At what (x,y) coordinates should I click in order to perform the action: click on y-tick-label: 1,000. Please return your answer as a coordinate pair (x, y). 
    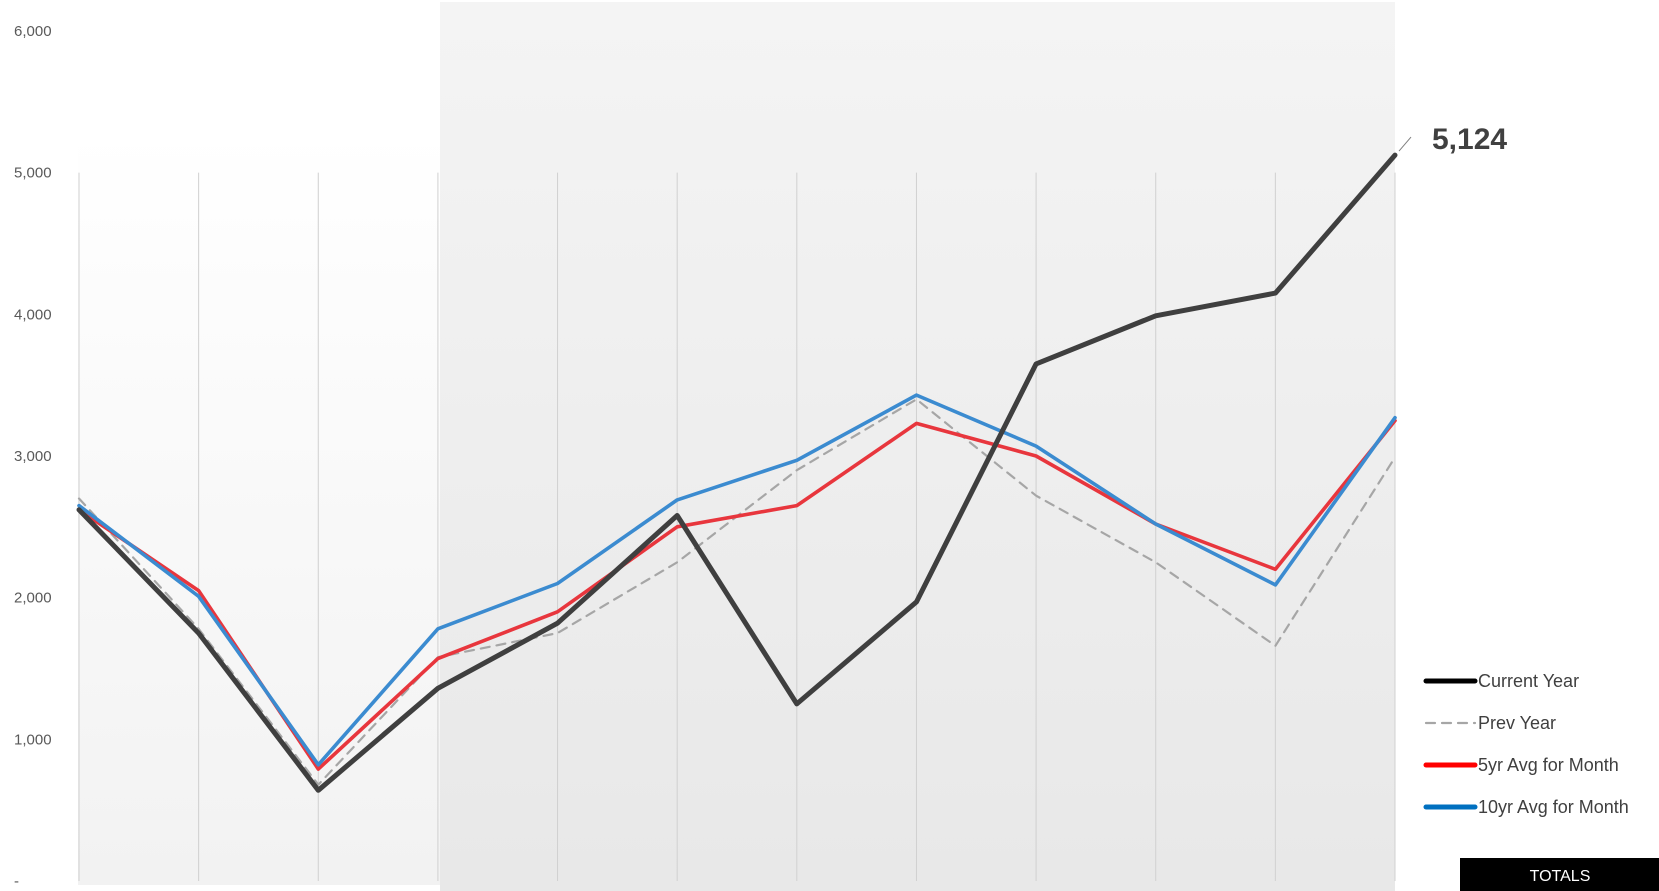
    Looking at the image, I should click on (33, 739).